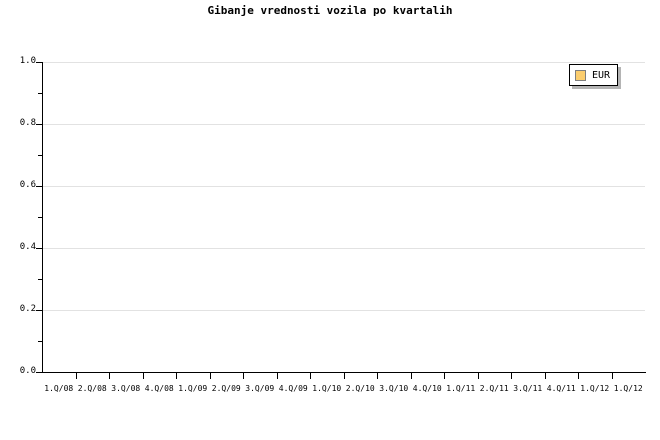  What do you see at coordinates (293, 388) in the screenshot?
I see `x-axis-tick-label: 4.Q/09` at bounding box center [293, 388].